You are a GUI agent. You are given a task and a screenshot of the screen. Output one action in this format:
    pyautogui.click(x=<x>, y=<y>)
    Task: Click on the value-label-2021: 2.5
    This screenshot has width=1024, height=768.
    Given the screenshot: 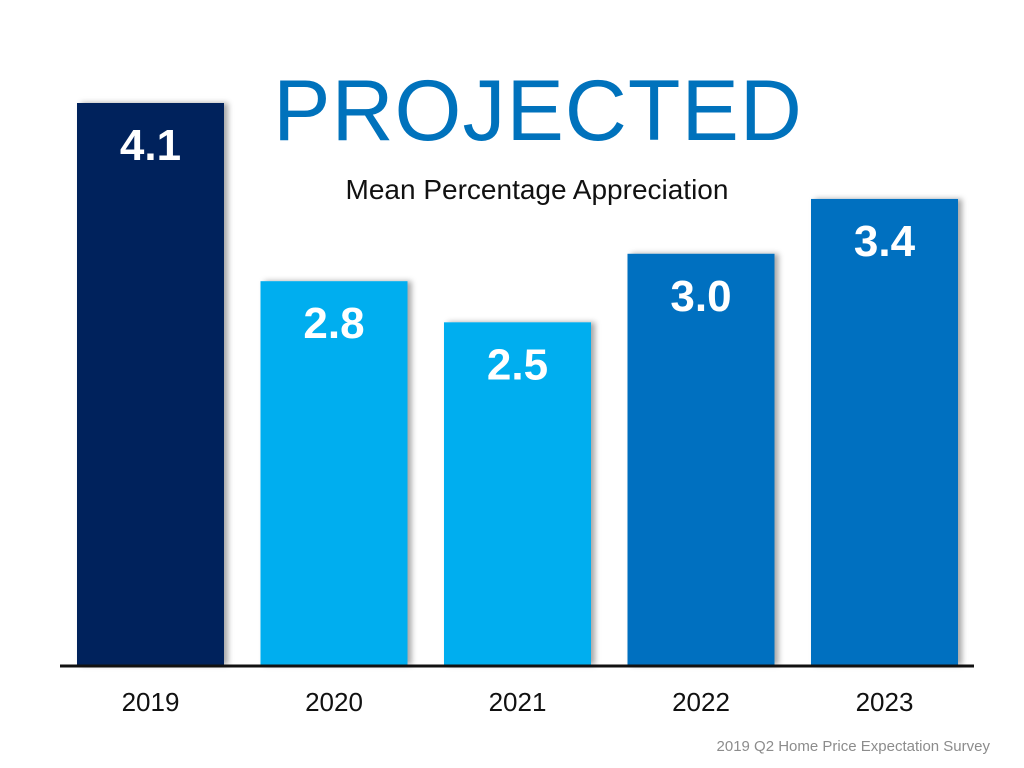 What is the action you would take?
    pyautogui.click(x=517, y=364)
    